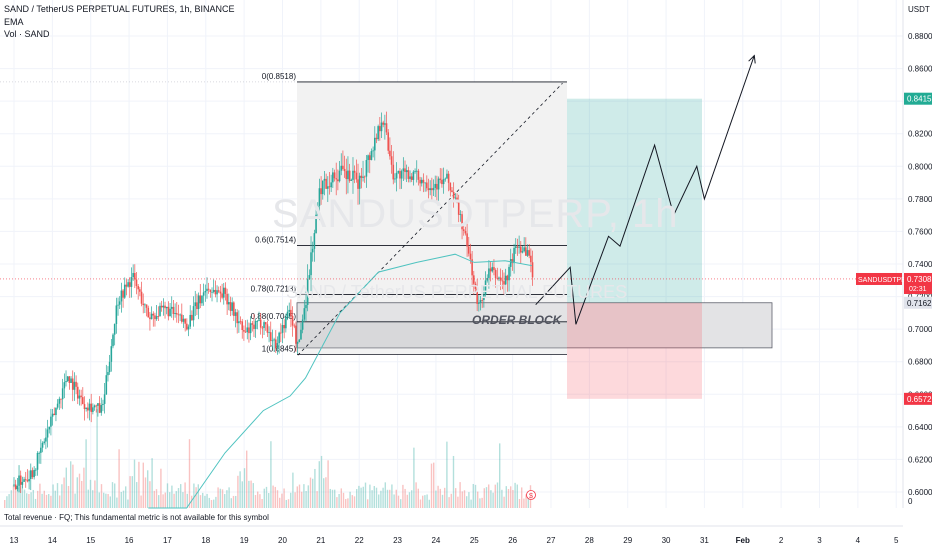 The width and height of the screenshot is (932, 550). What do you see at coordinates (920, 36) in the screenshot?
I see `price-tick-label: 0.8800` at bounding box center [920, 36].